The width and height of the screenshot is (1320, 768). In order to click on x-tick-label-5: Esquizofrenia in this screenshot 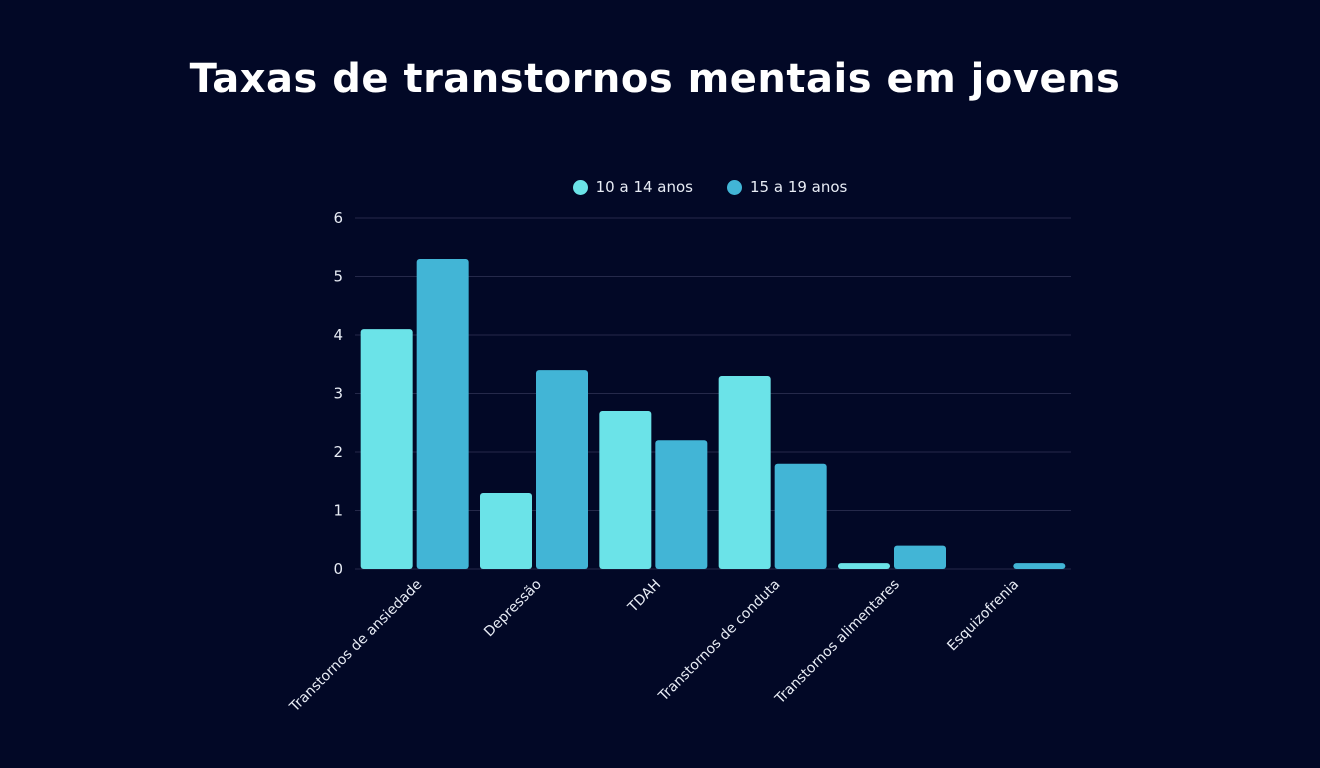, I will do `click(983, 616)`.